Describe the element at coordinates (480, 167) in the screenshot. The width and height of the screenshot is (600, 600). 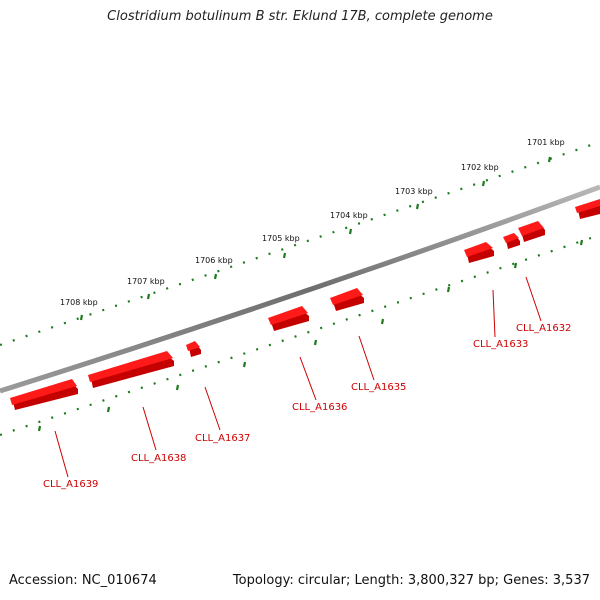
I see `kbp-label-1702: 1702 kbp` at that location.